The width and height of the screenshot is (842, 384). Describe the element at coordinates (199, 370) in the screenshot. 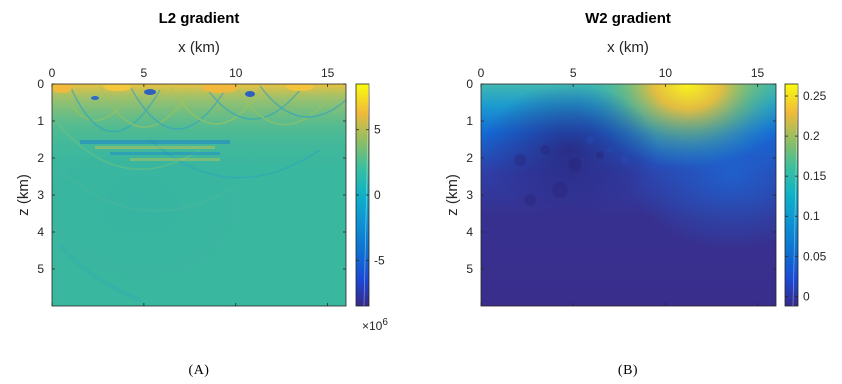

I see `caption: (A)` at that location.